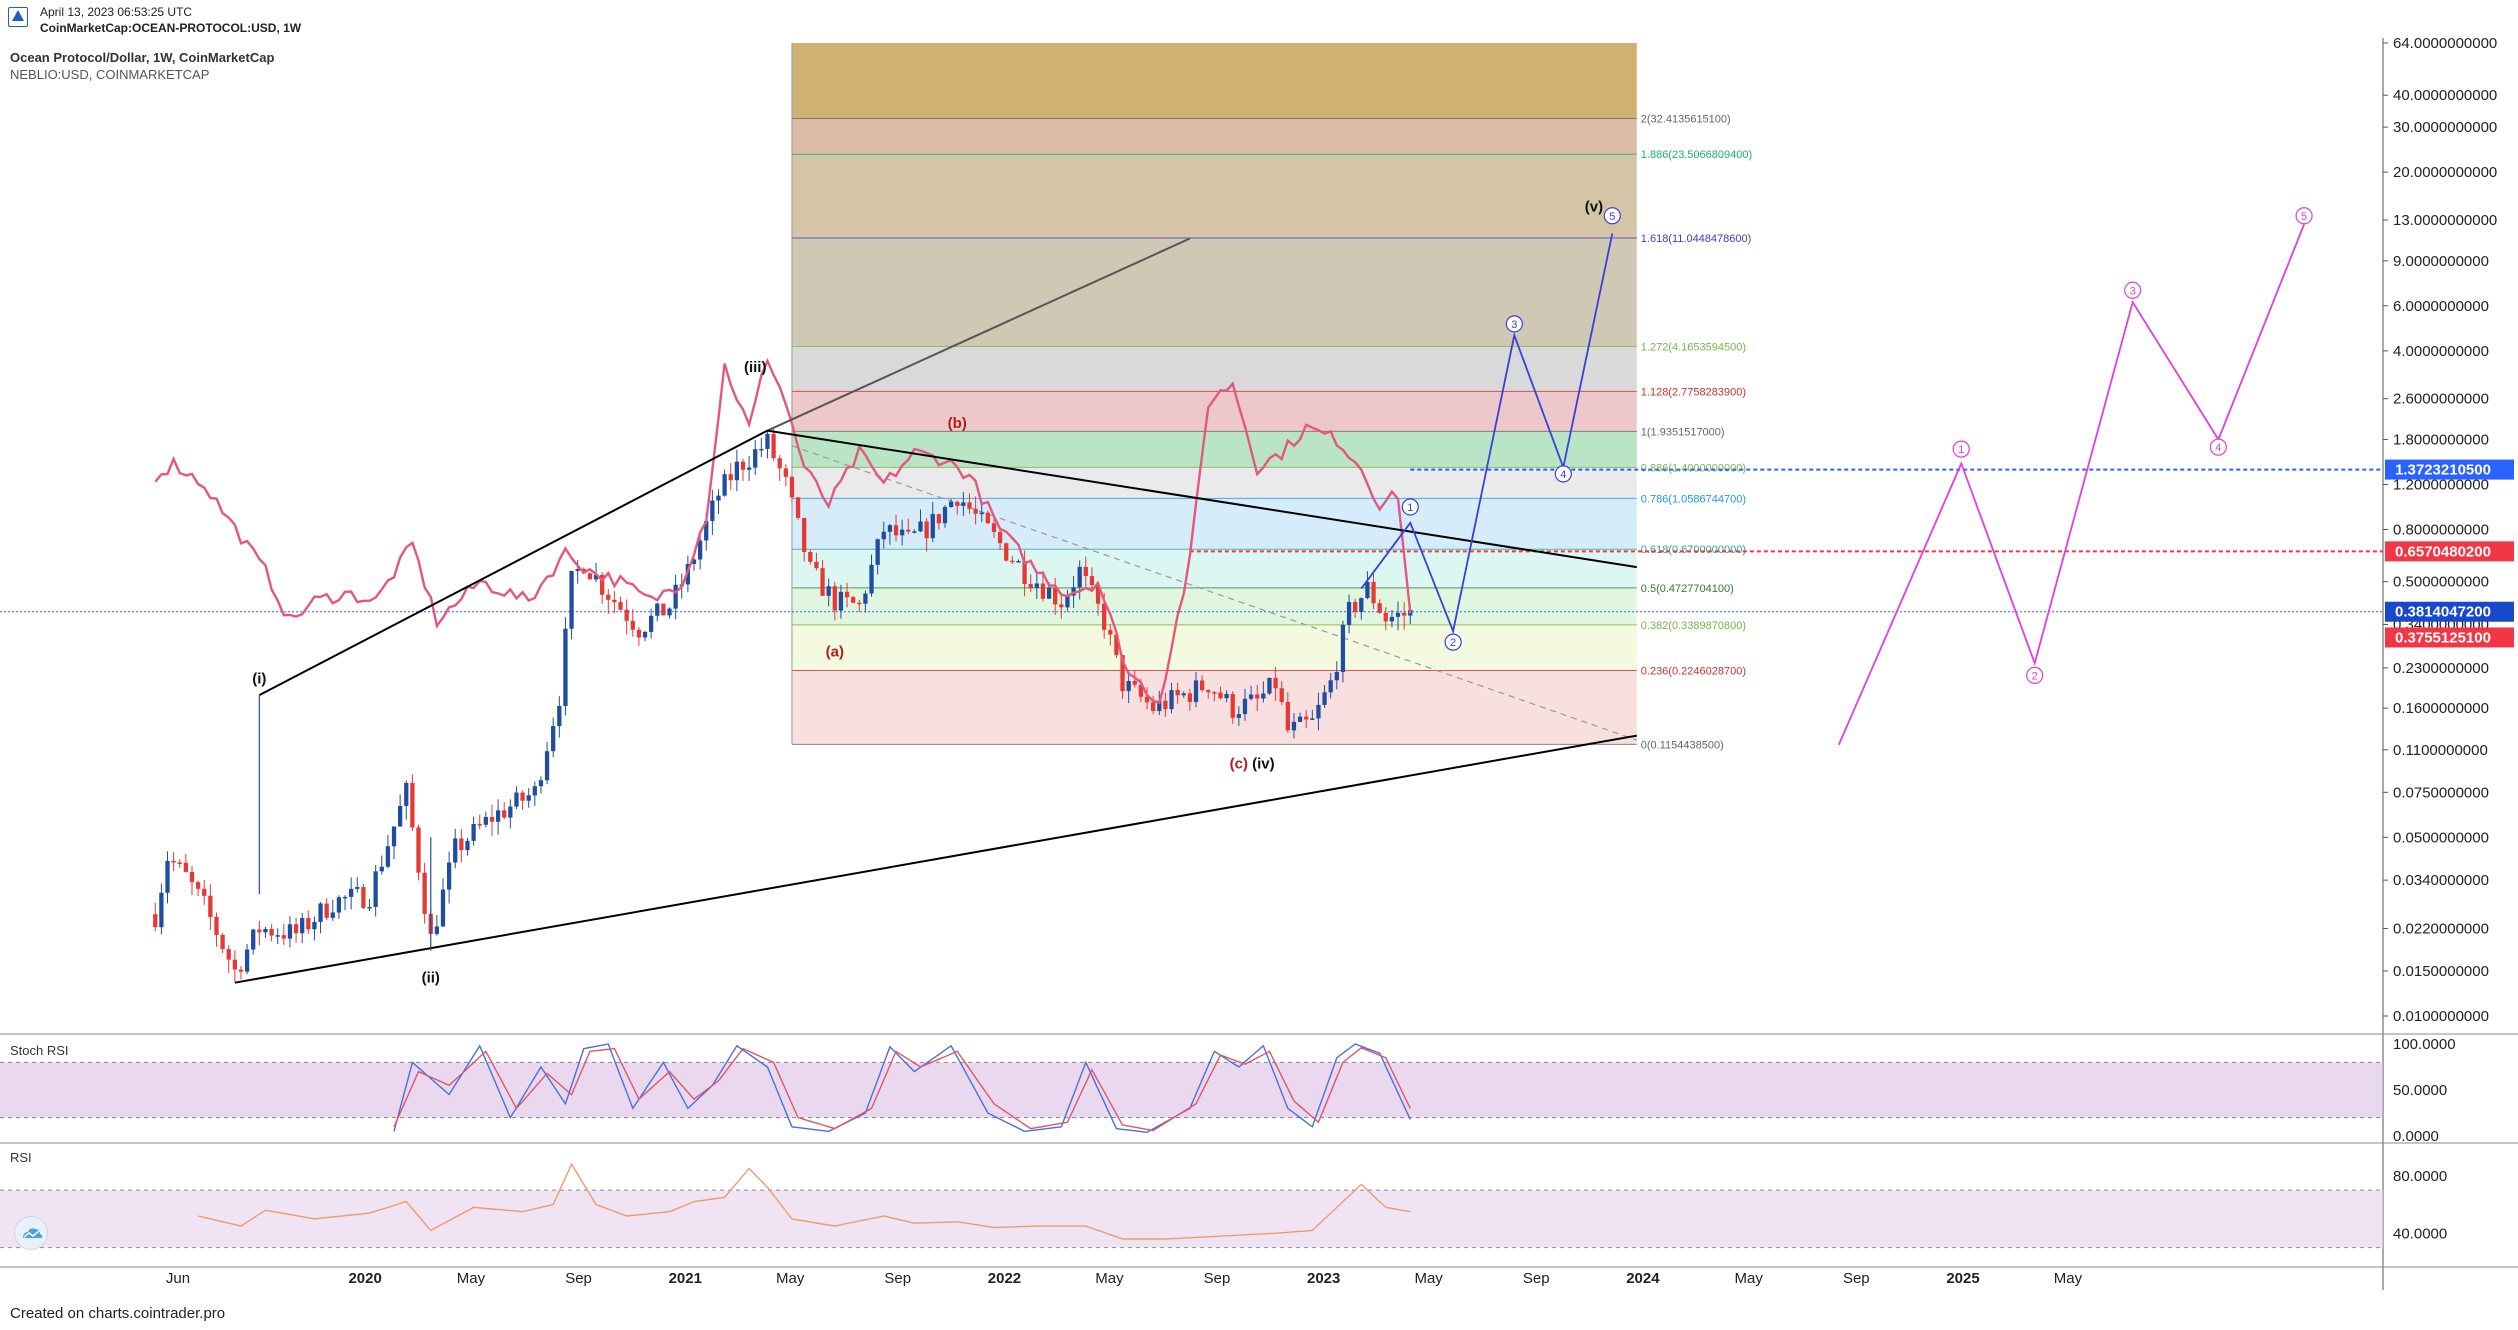 This screenshot has height=1330, width=2518. I want to click on time-tick-label: May, so click(2068, 1278).